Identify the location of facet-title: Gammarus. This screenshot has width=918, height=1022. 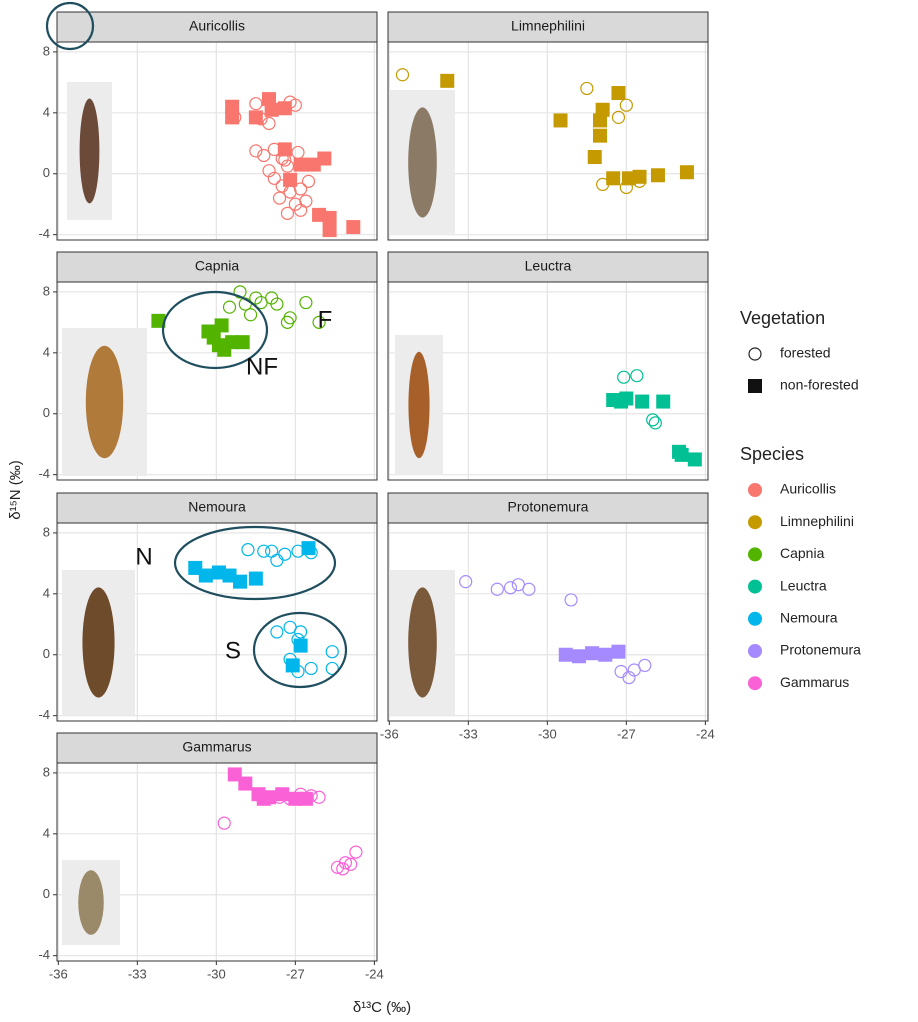
(216, 747).